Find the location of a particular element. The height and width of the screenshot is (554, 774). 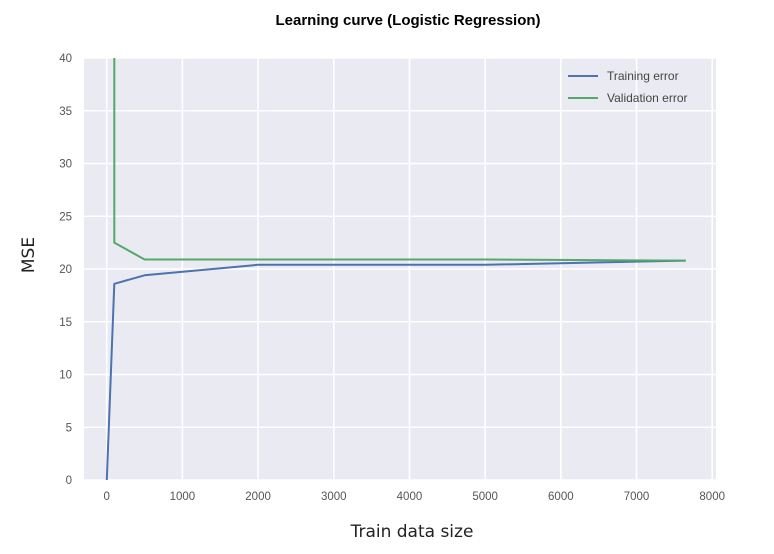

x-tick-label: 5000 is located at coordinates (485, 497).